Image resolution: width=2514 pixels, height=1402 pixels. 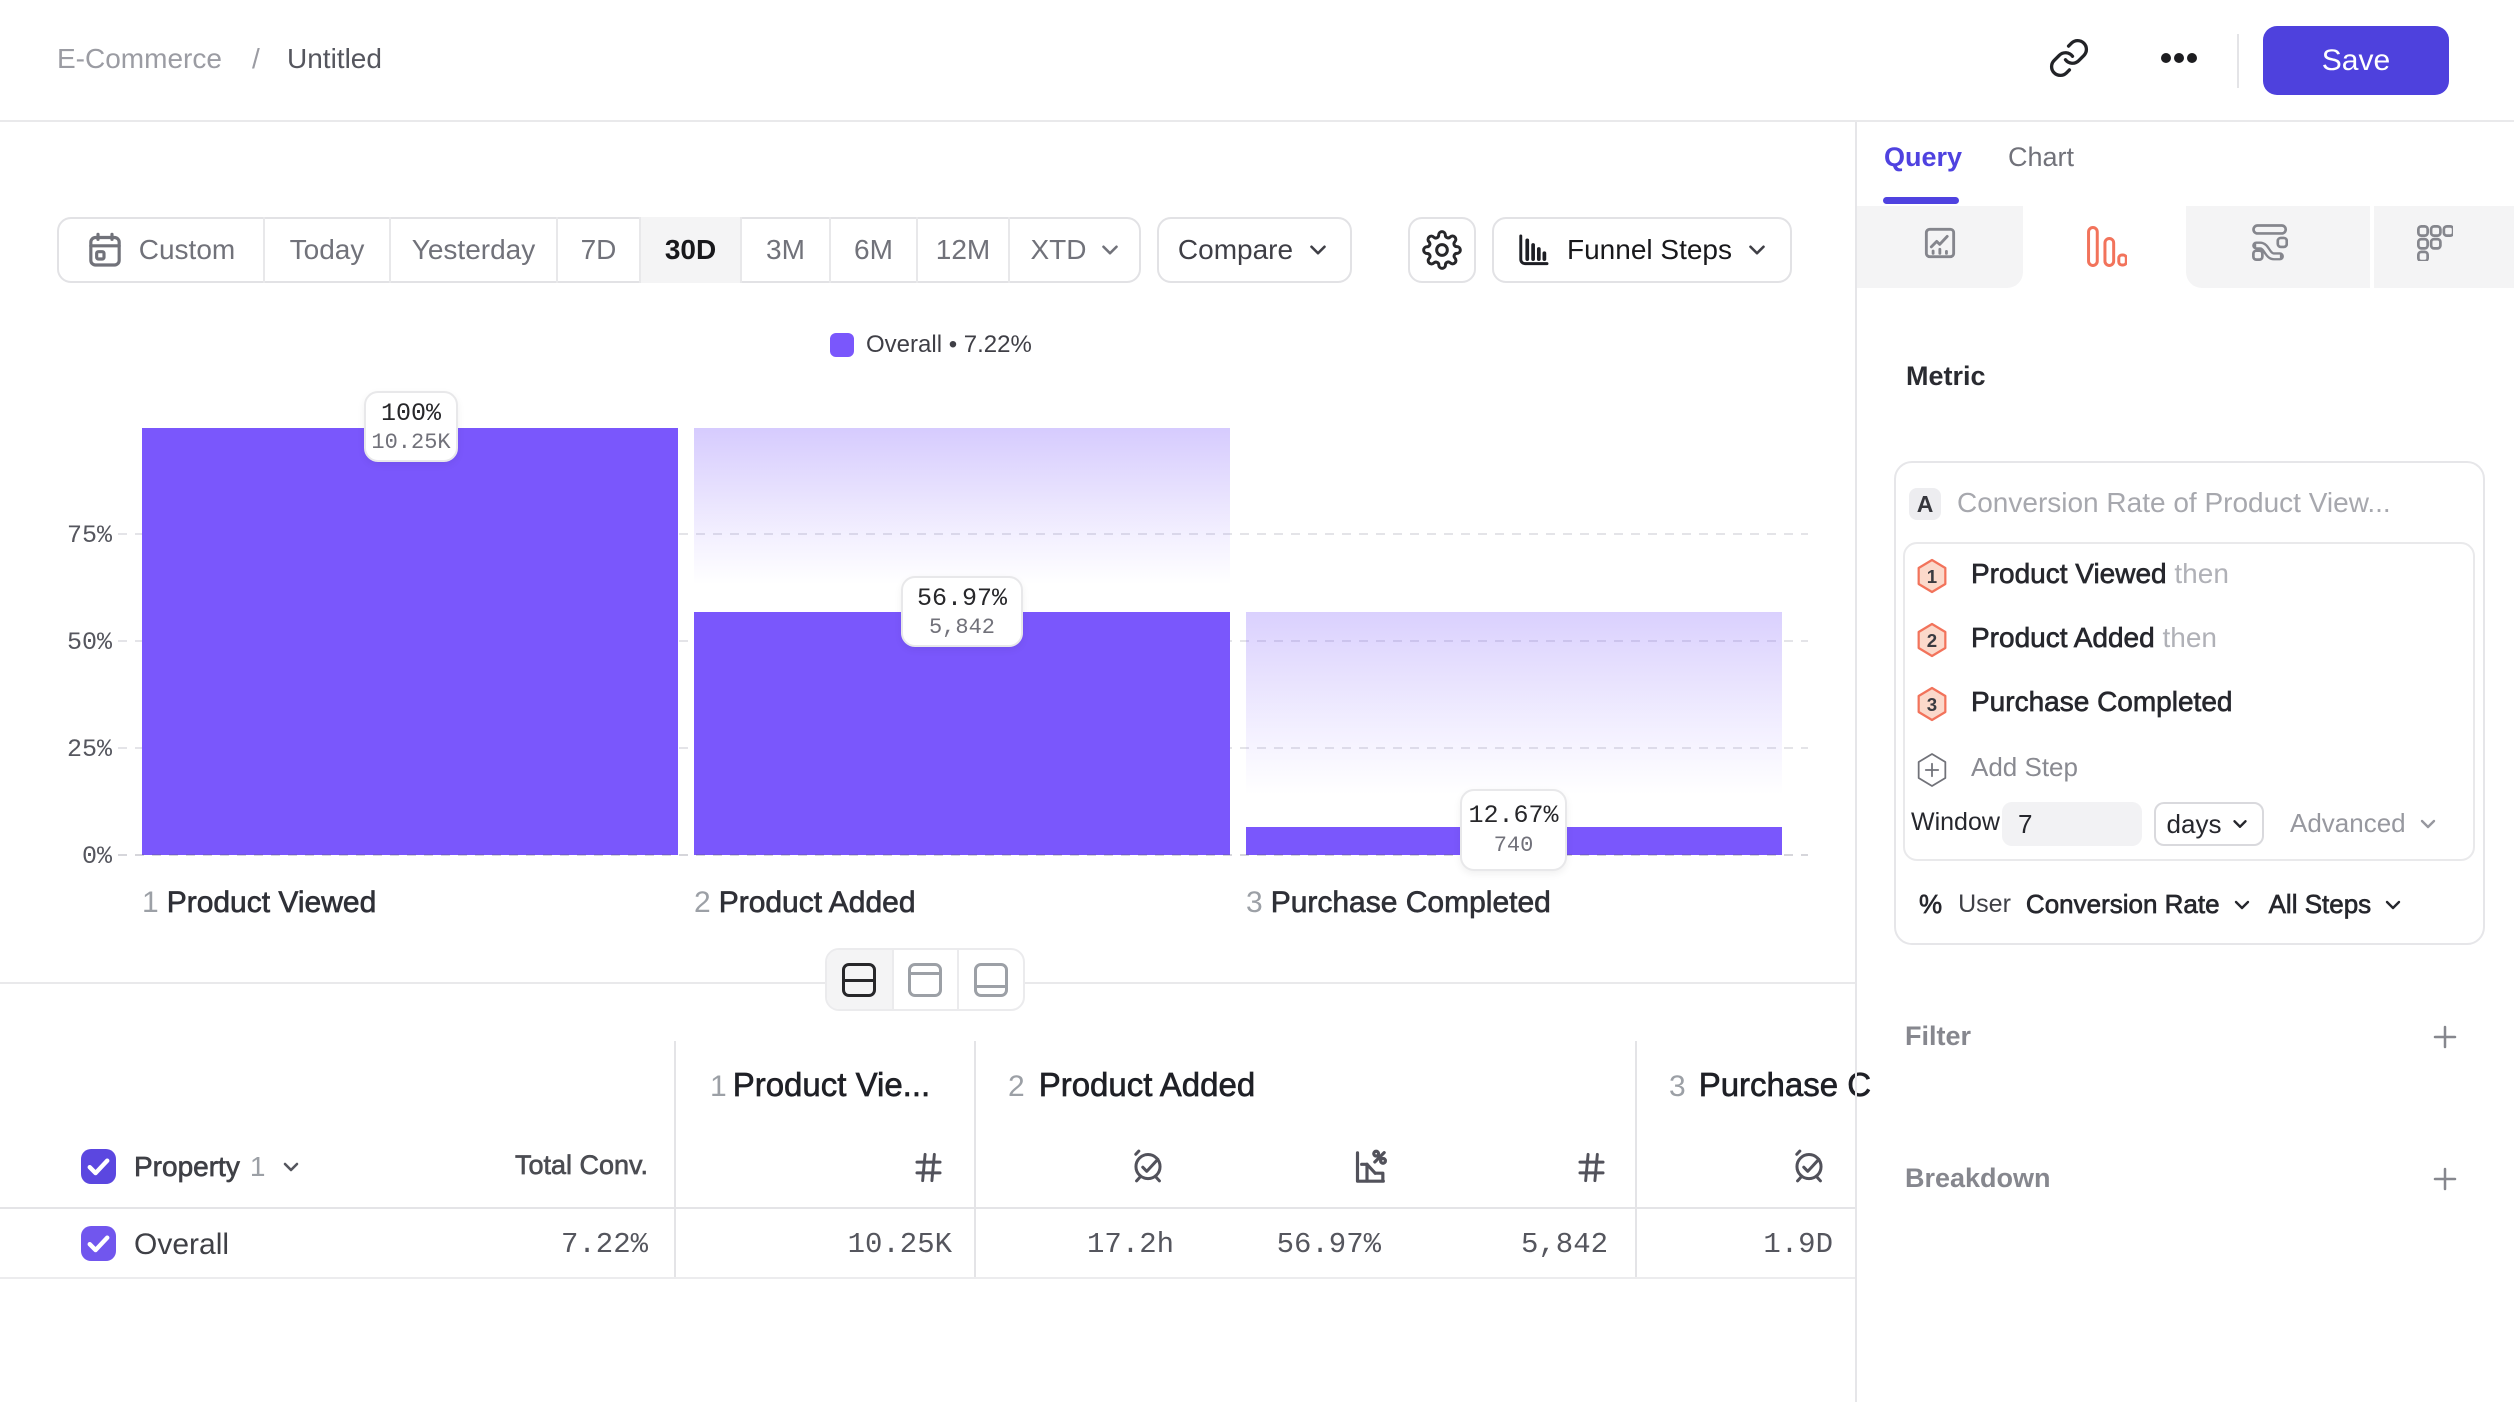 What do you see at coordinates (1932, 576) in the screenshot?
I see `svg-text: 1` at bounding box center [1932, 576].